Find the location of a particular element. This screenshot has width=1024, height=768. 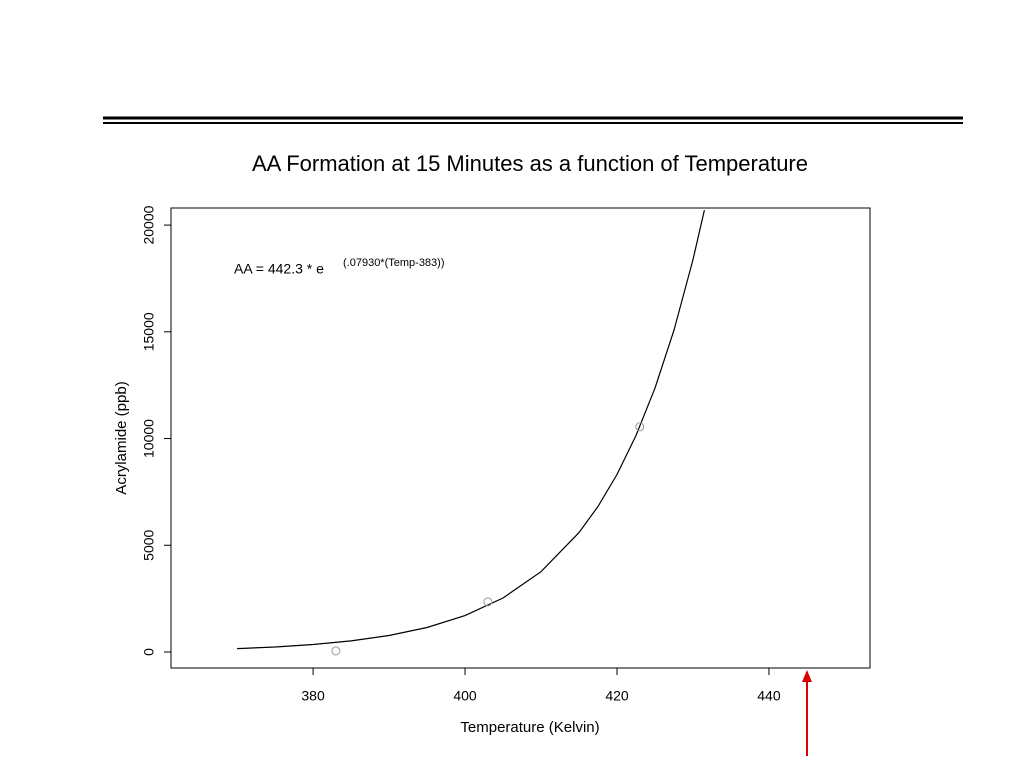

annotation: AA = 442.3 * e is located at coordinates (279, 269).